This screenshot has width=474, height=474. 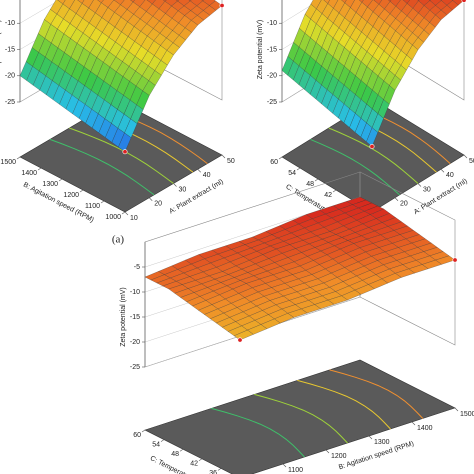 I want to click on y-tick-label: 36, so click(x=213, y=472).